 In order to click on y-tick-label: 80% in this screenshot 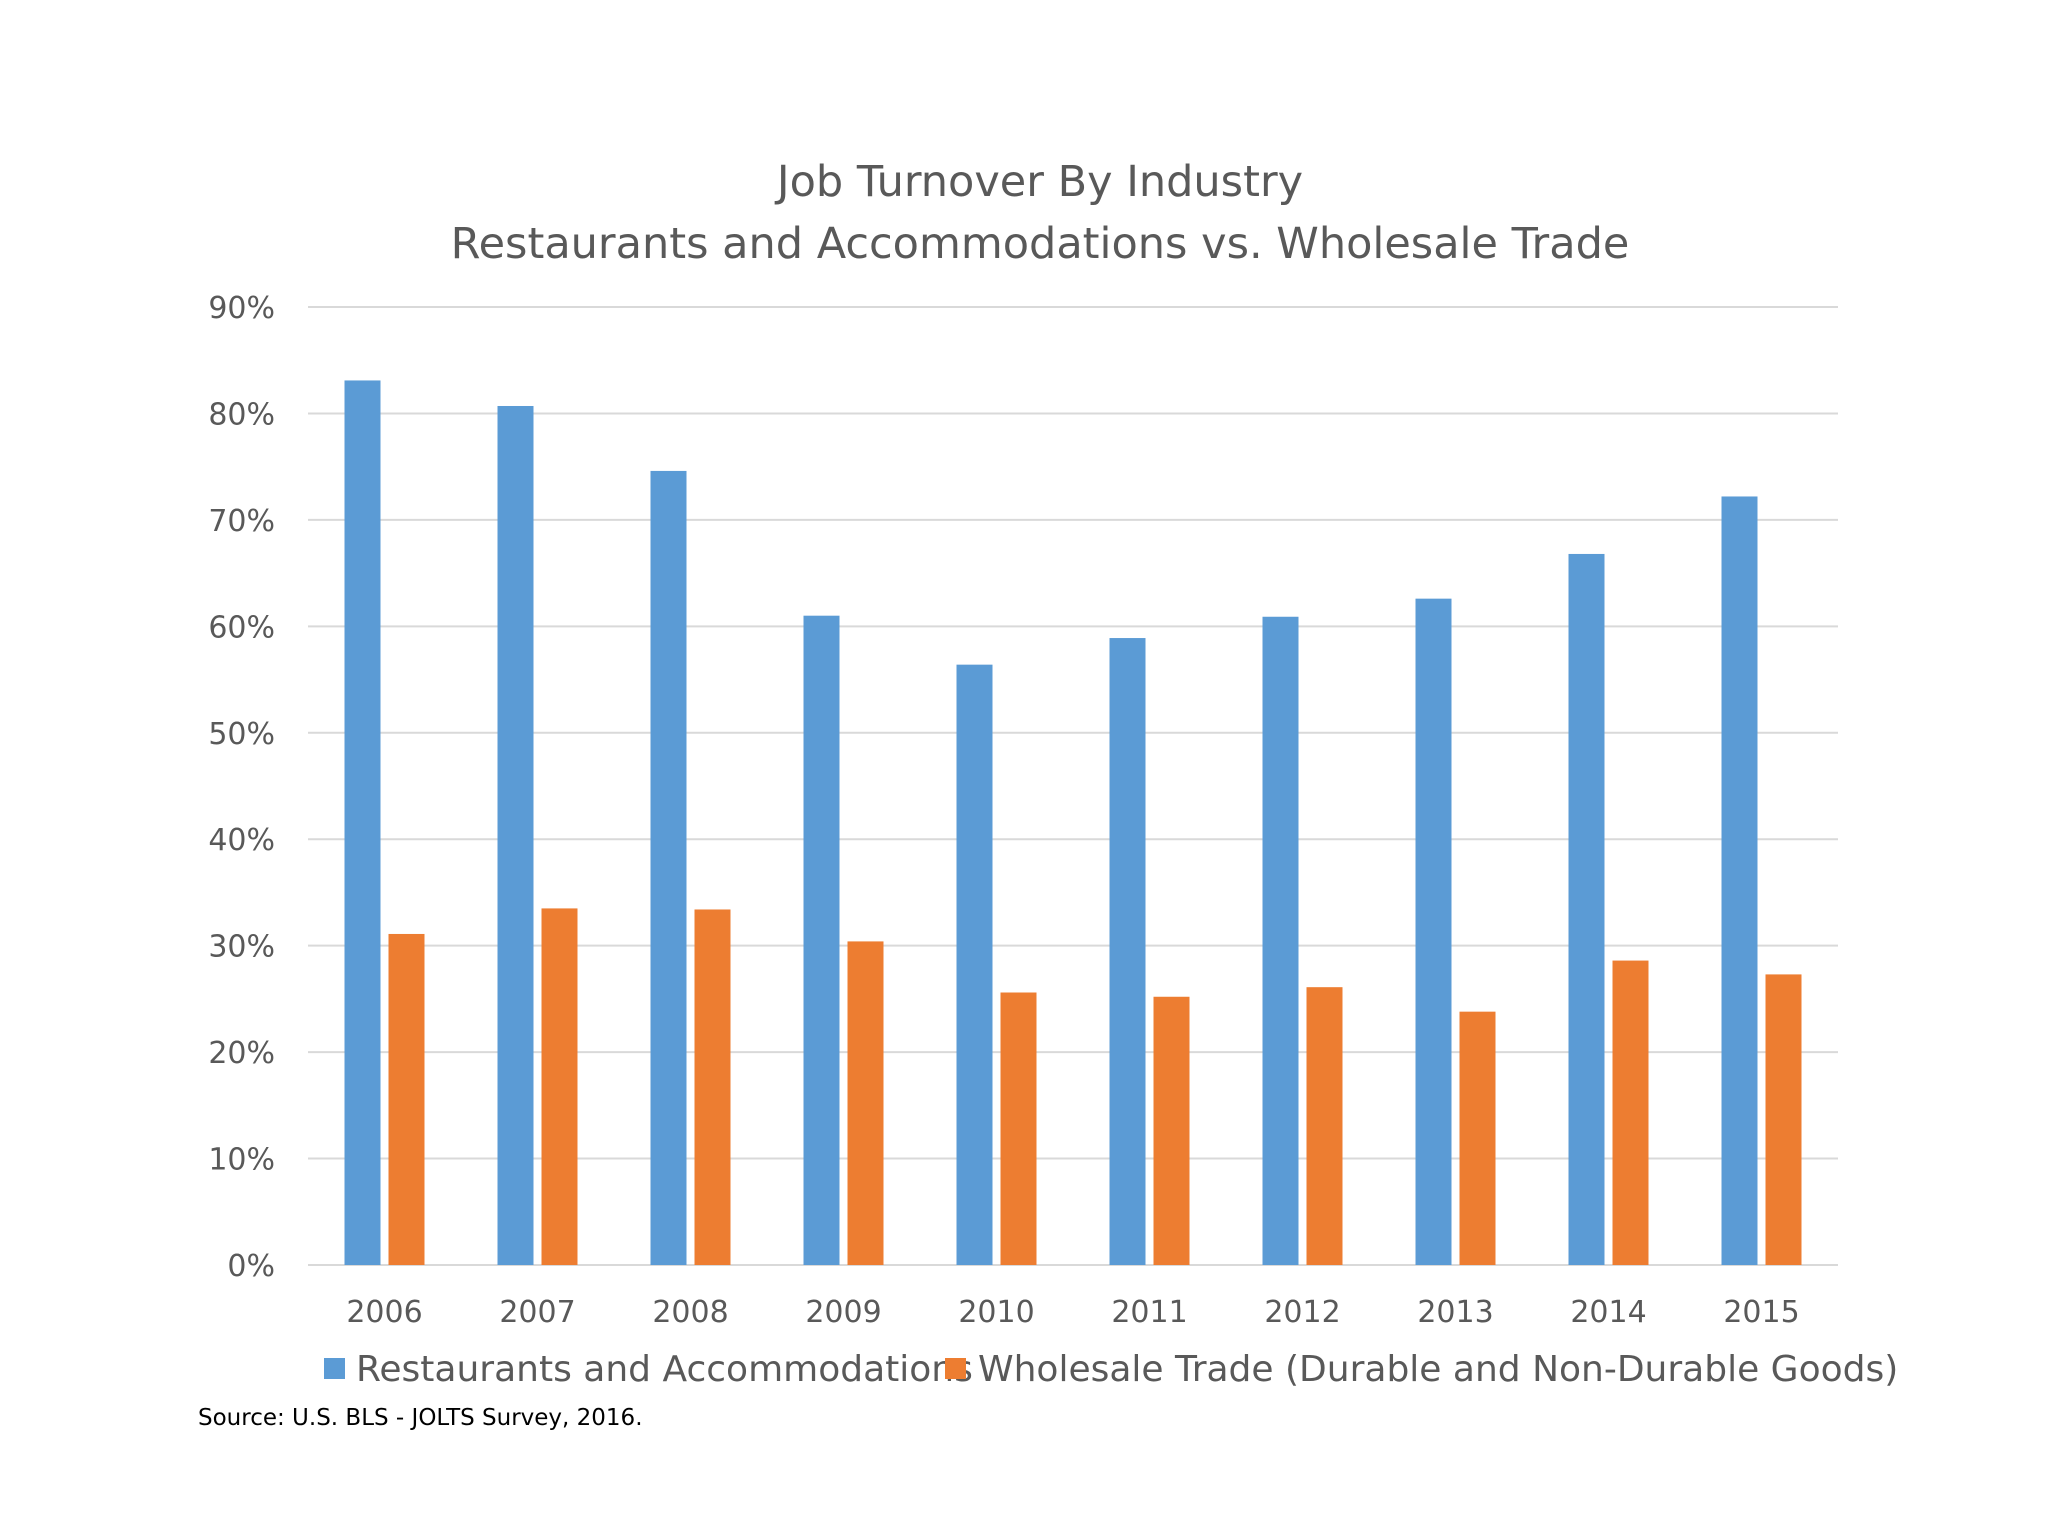, I will do `click(241, 414)`.